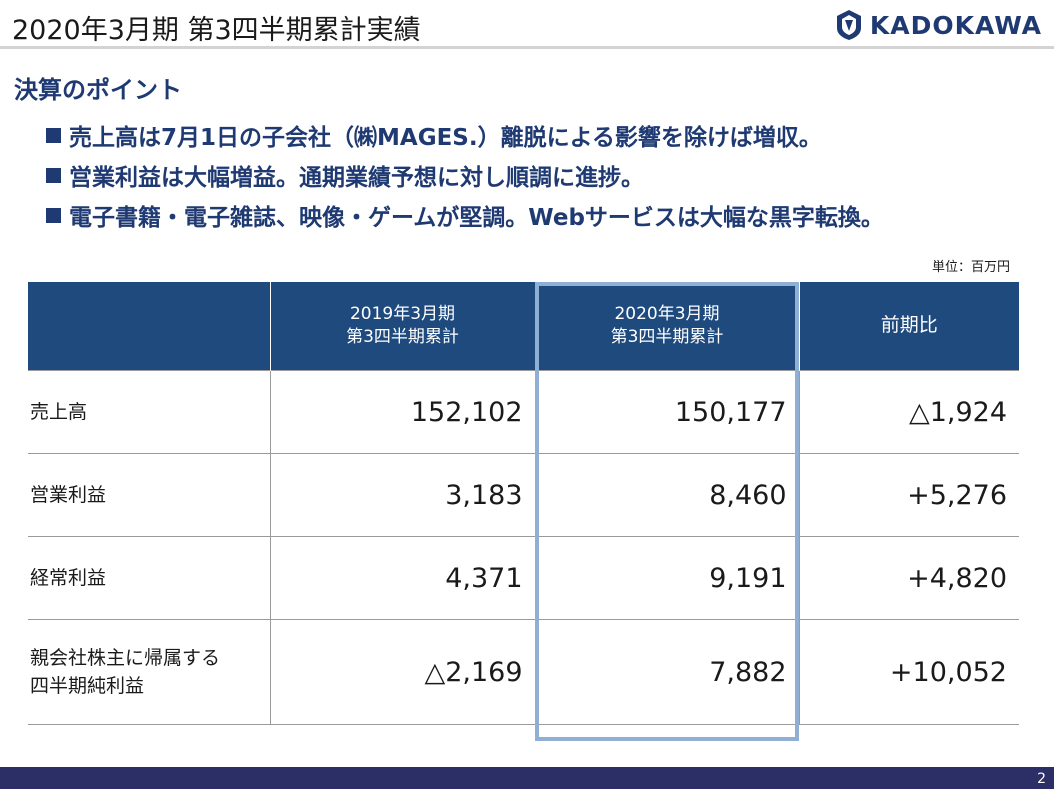 Image resolution: width=1054 pixels, height=789 pixels. What do you see at coordinates (445, 138) in the screenshot?
I see `key-point-text: 売上高は7月1日の子会社（㈱MAGES.）離脱による影響を除けば増収。` at bounding box center [445, 138].